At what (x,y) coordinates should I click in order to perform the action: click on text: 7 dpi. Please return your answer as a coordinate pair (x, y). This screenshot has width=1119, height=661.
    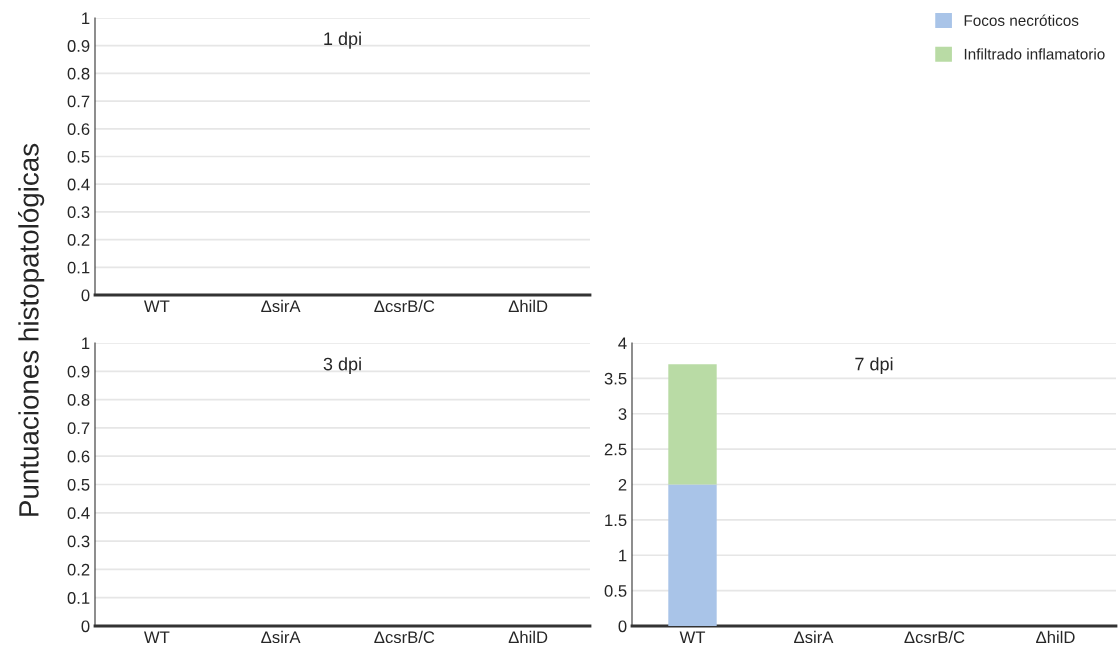
    Looking at the image, I should click on (874, 365).